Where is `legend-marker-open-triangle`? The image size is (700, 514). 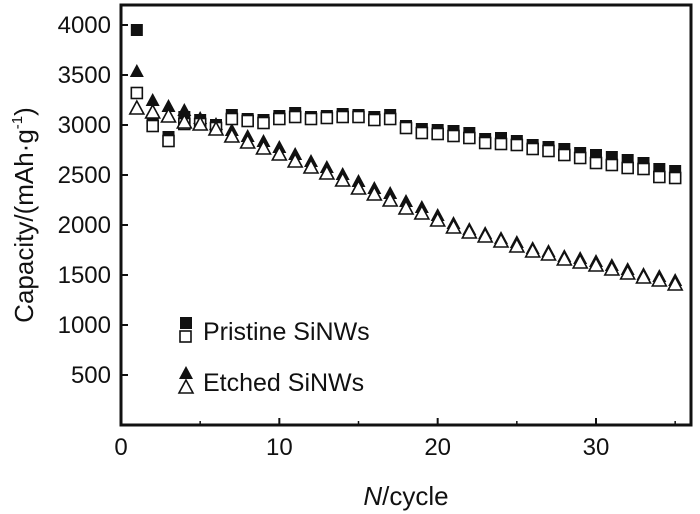
legend-marker-open-triangle is located at coordinates (186, 386).